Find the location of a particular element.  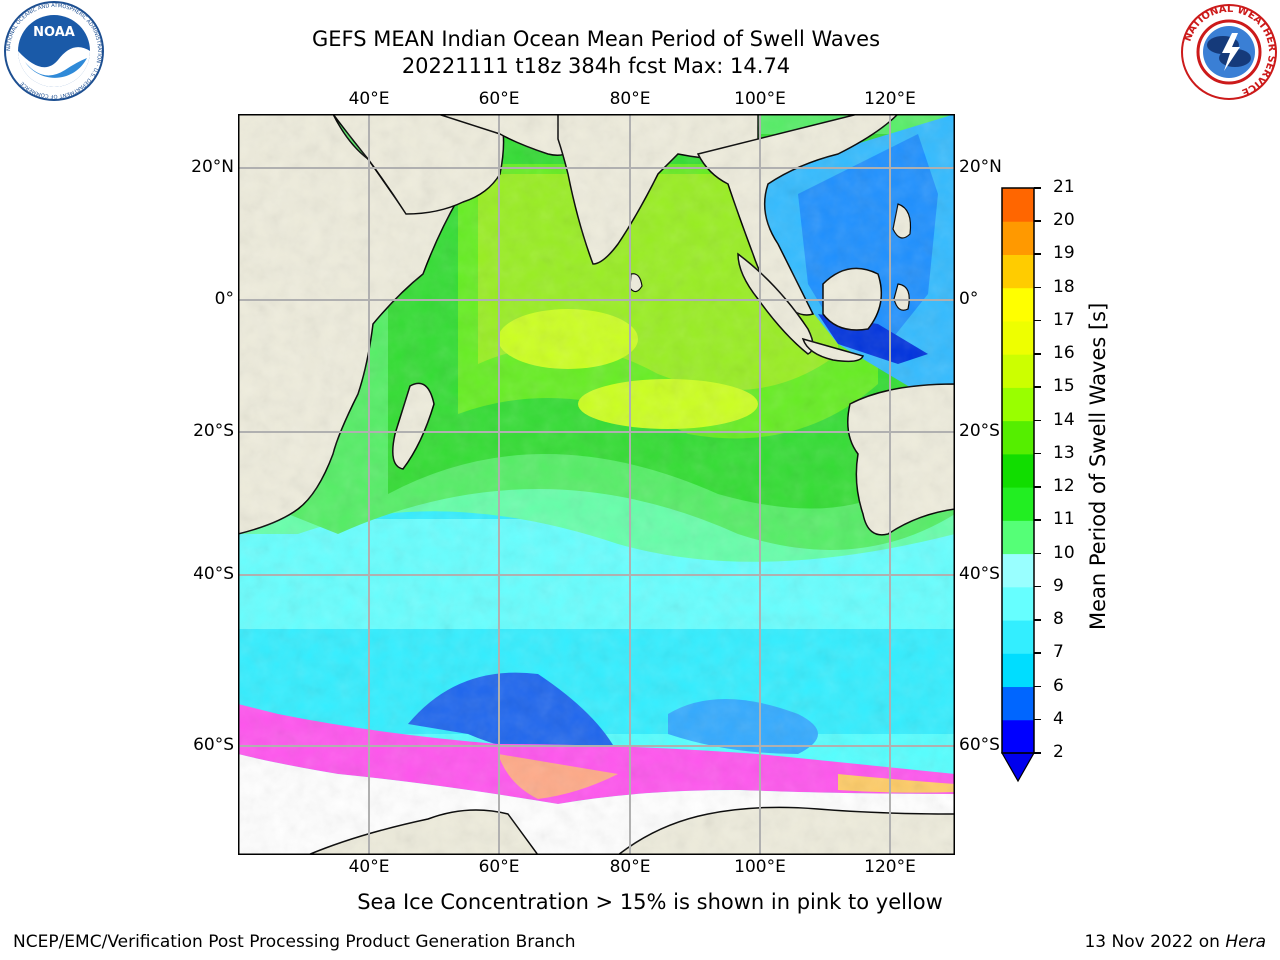

colorbar-tick-label: 21 is located at coordinates (1064, 187).